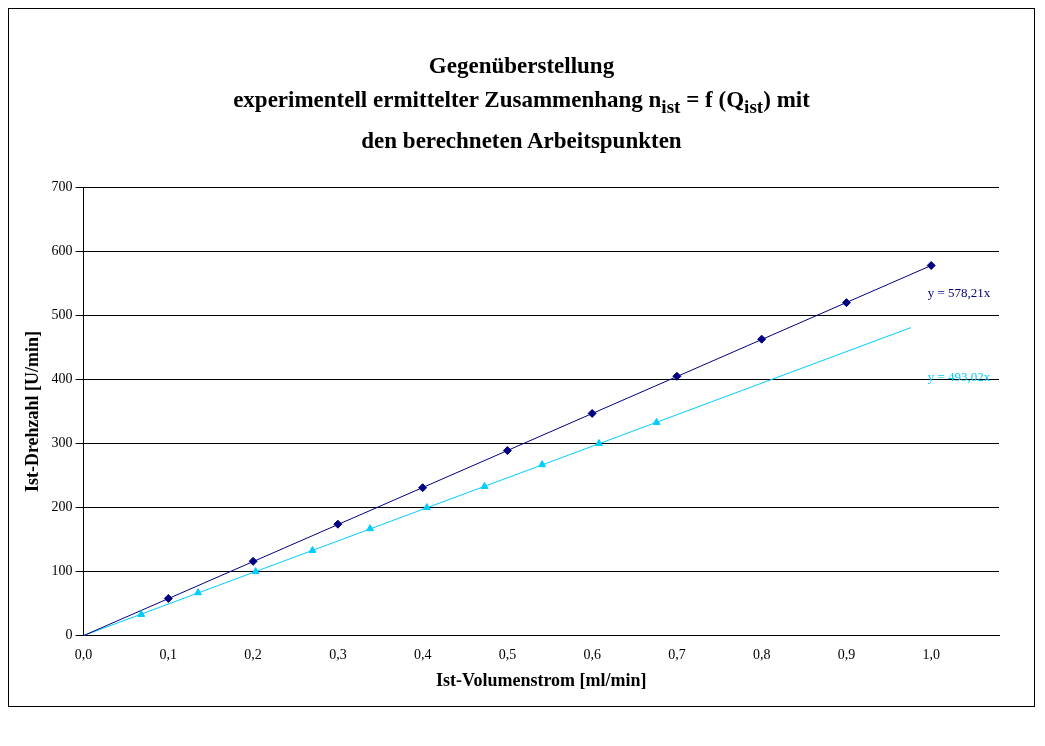 This screenshot has height=746, width=1045. Describe the element at coordinates (959, 292) in the screenshot. I see `annotation: y = 578,21x` at that location.